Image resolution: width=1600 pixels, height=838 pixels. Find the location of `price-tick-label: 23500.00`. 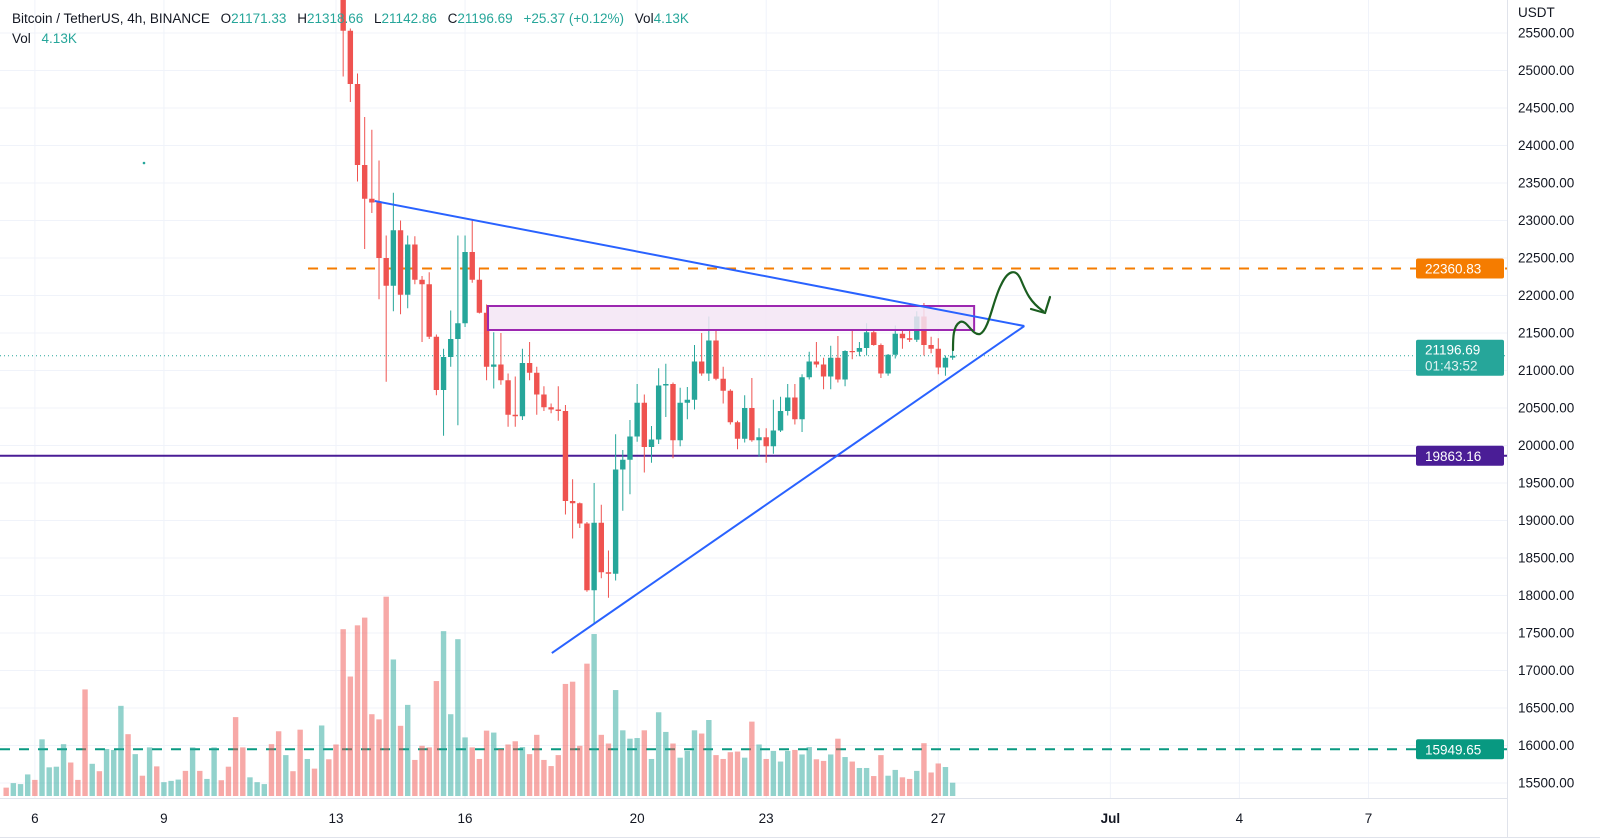

price-tick-label: 23500.00 is located at coordinates (1546, 183).